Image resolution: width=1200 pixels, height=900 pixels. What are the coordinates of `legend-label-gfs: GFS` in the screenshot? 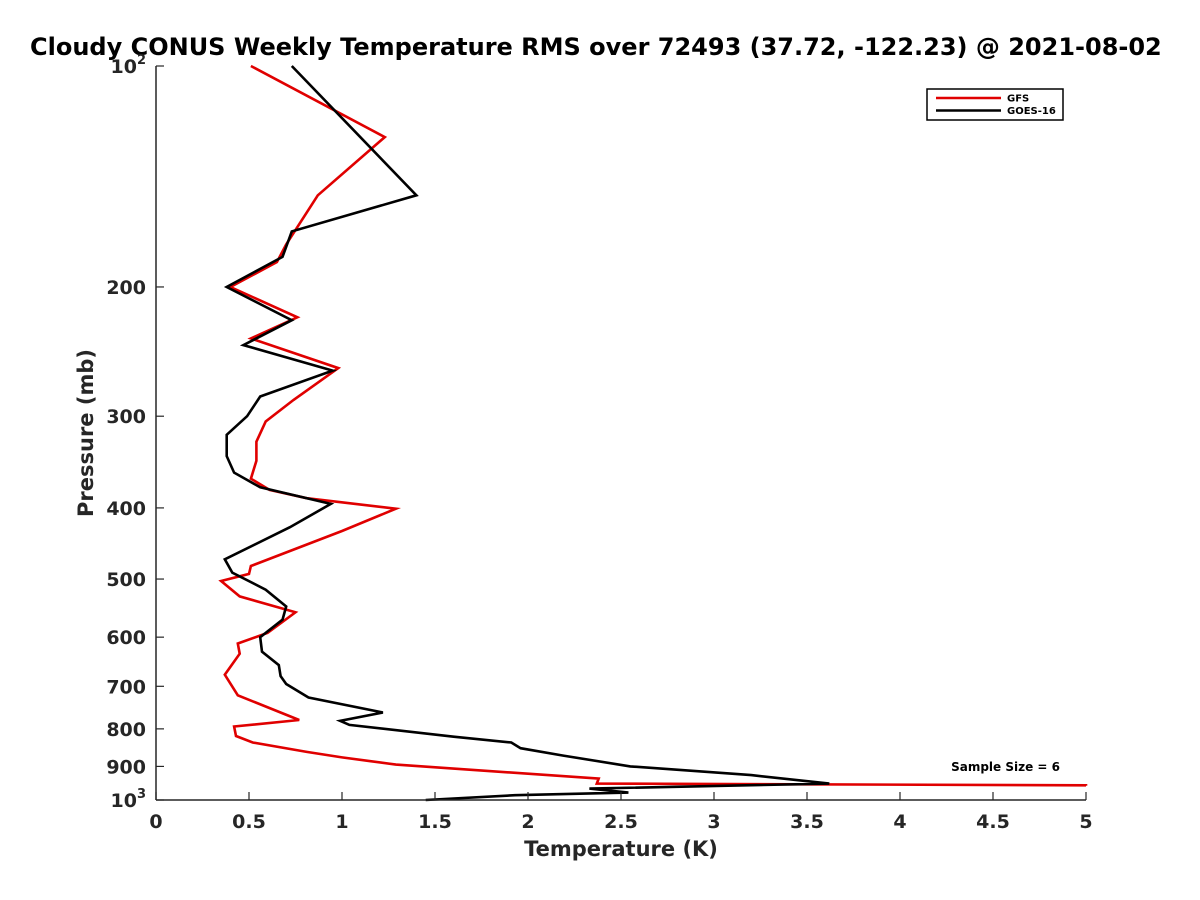 It's located at (1018, 99).